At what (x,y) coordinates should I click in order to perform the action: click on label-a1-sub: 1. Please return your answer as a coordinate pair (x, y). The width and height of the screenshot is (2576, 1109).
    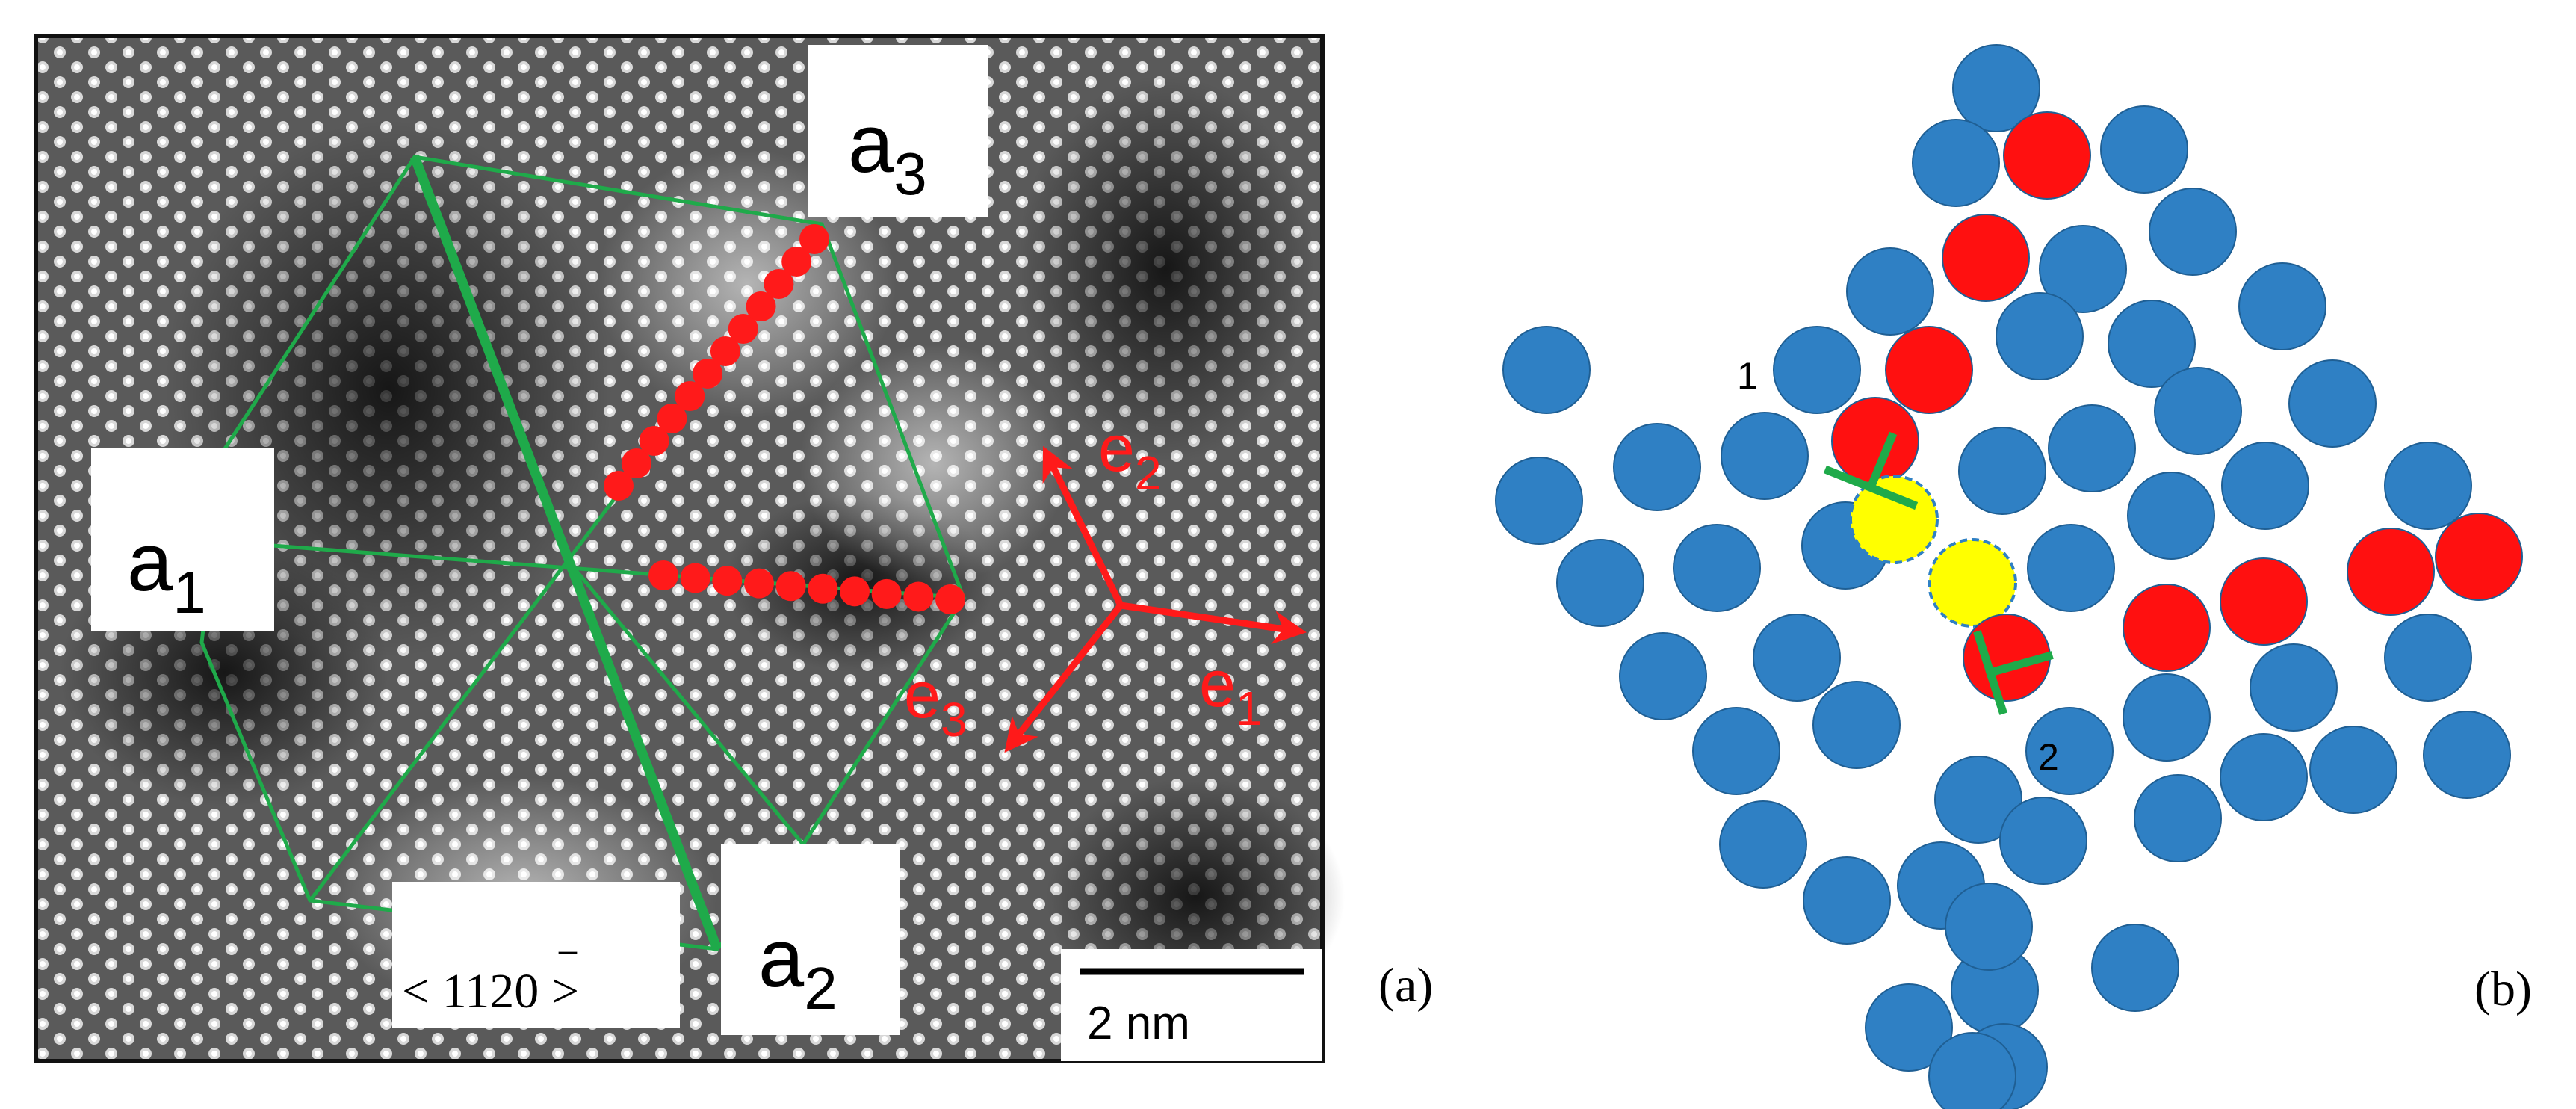
    Looking at the image, I should click on (189, 592).